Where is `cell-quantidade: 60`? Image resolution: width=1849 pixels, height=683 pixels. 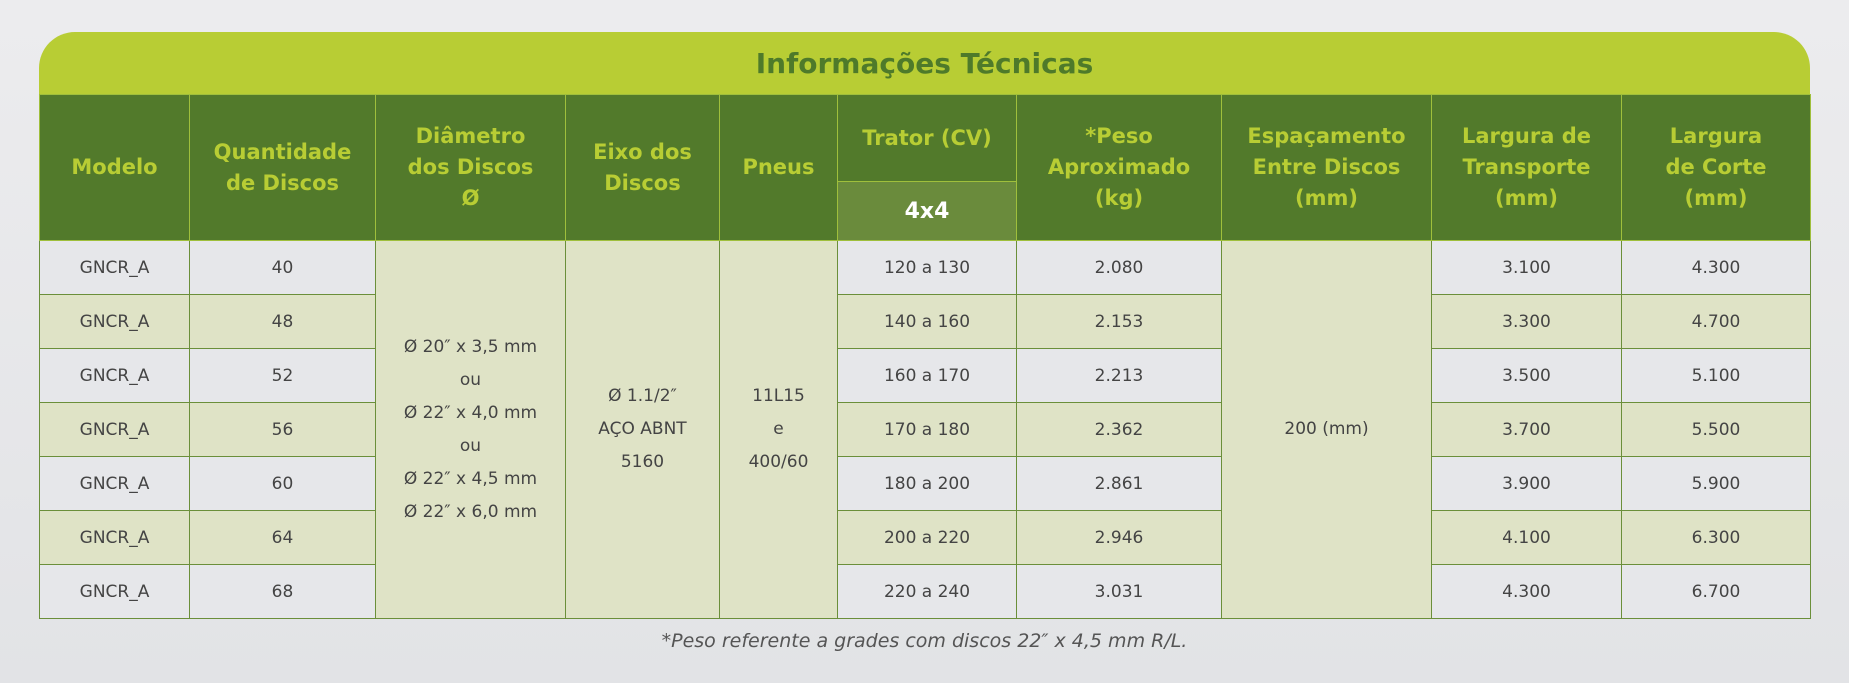
cell-quantidade: 60 is located at coordinates (282, 483).